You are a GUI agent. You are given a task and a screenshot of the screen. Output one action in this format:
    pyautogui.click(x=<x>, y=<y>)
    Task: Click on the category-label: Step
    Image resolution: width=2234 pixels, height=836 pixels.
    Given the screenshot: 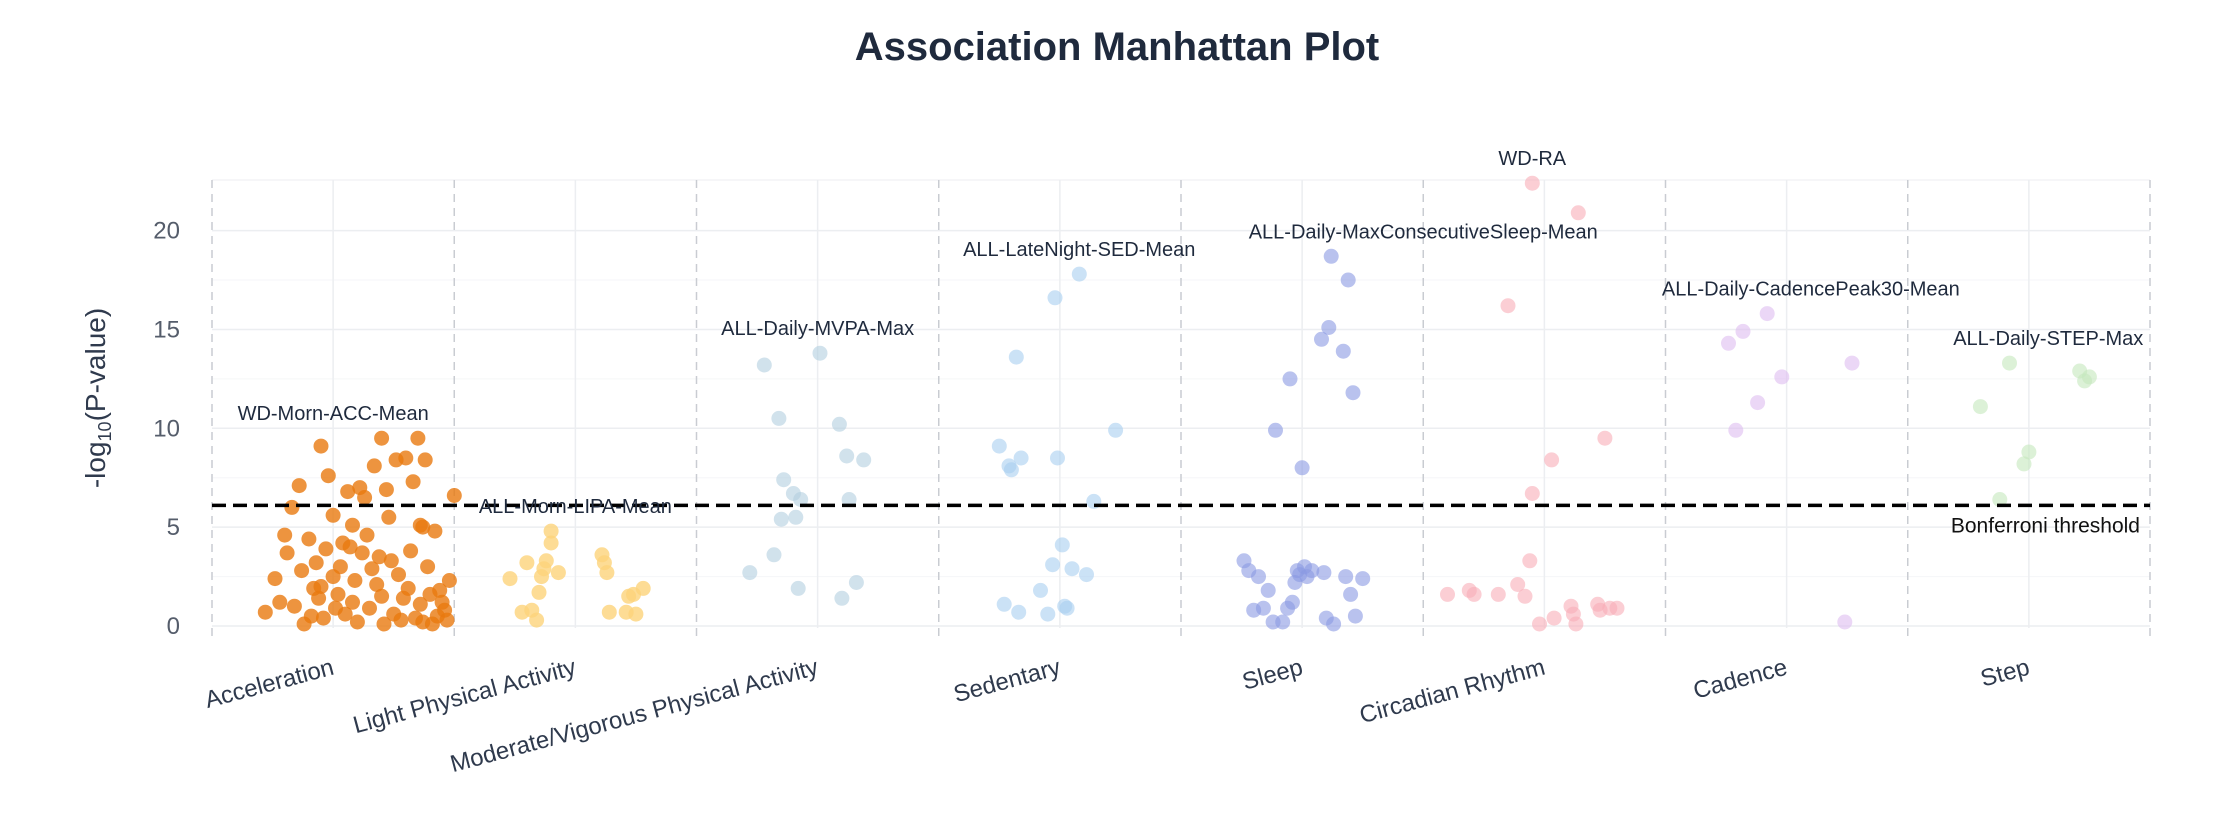 What is the action you would take?
    pyautogui.click(x=2005, y=673)
    